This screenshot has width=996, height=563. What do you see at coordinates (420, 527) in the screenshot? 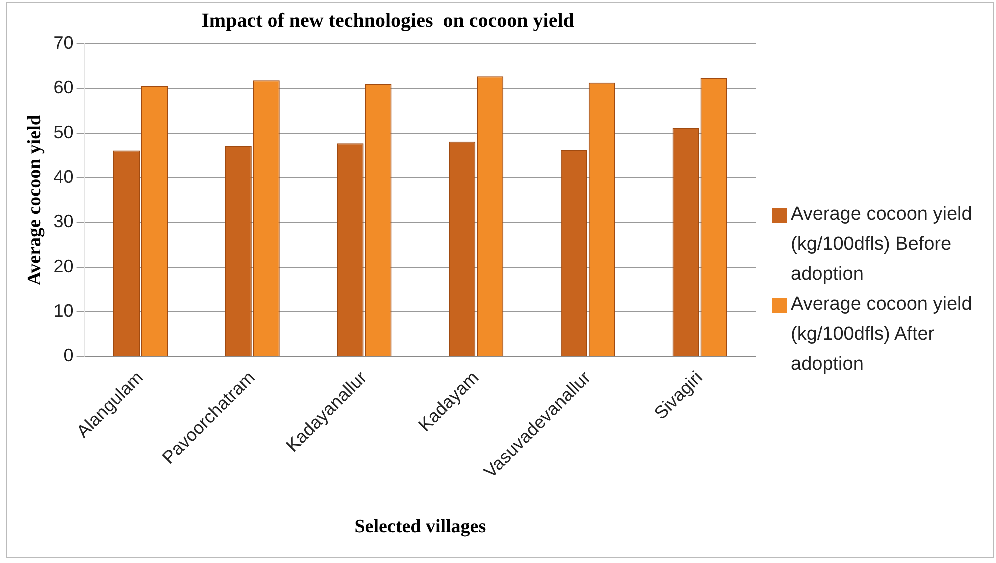
I see `x-axis-title: Selected villages` at bounding box center [420, 527].